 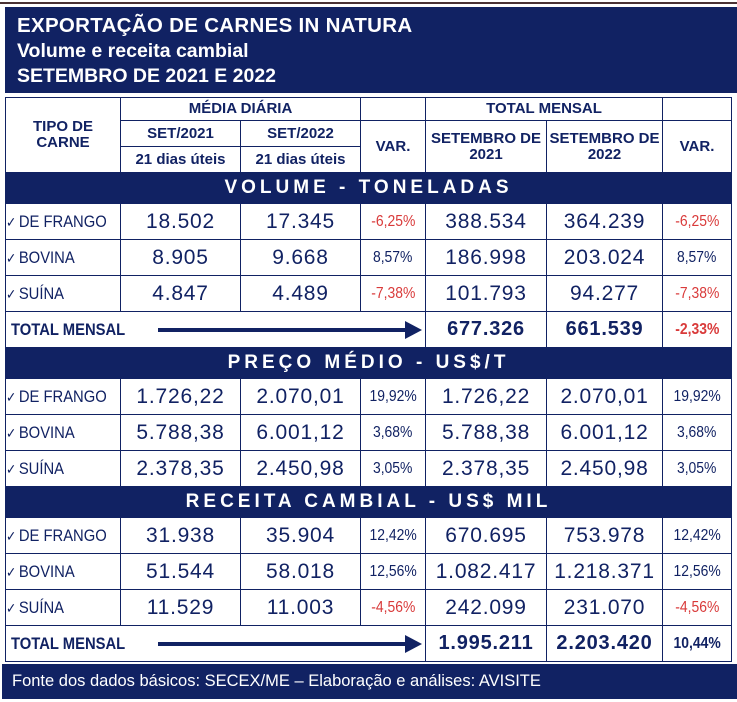 I want to click on section-header: RECEITA CAMBIAL - US$ MIL, so click(x=368, y=502).